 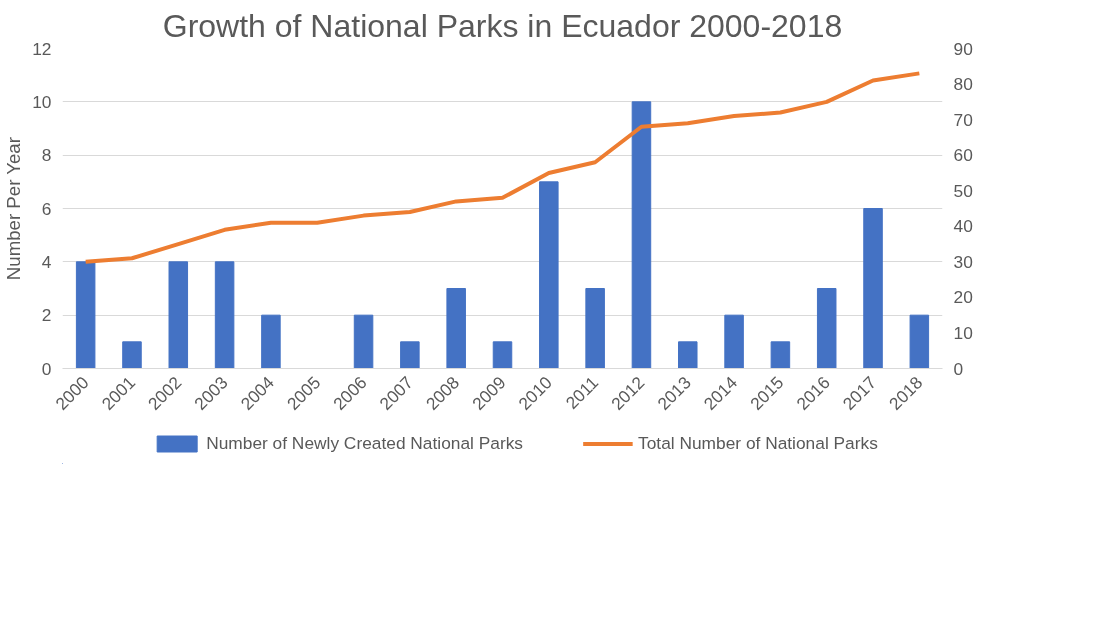 What do you see at coordinates (46, 368) in the screenshot?
I see `y-tick-label: 0` at bounding box center [46, 368].